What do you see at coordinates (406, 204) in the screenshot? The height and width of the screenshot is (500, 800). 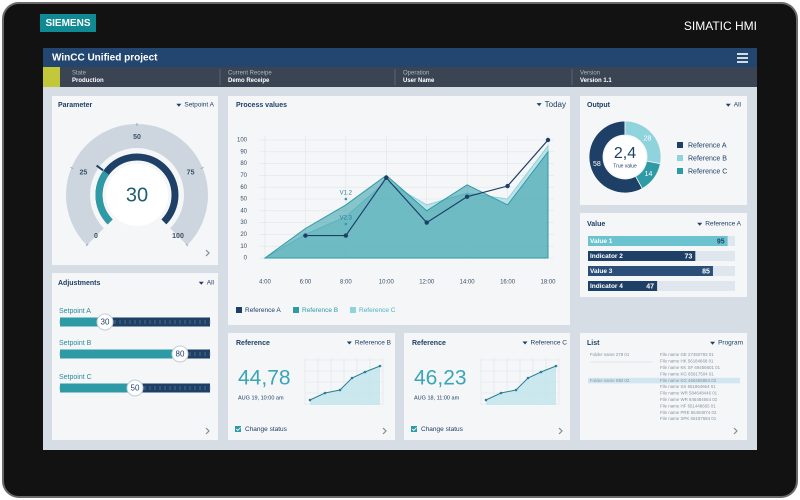 I see `area` at bounding box center [406, 204].